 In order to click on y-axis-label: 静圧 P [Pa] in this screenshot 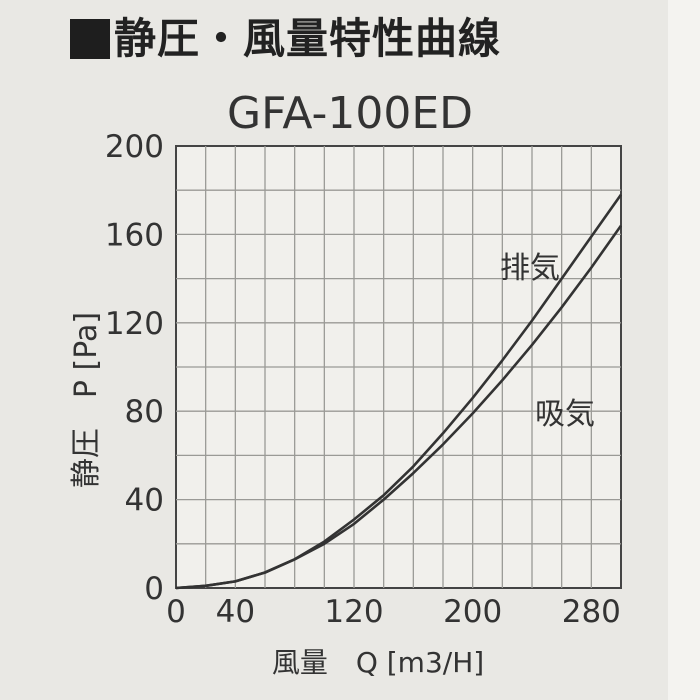, I will do `click(86, 400)`.